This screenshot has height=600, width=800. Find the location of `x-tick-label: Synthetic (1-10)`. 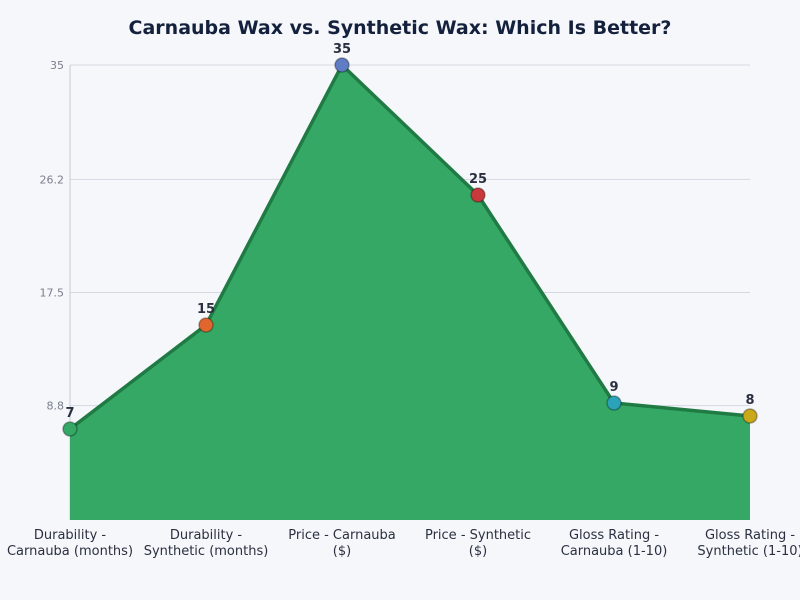

x-tick-label: Synthetic (1-10) is located at coordinates (748, 551).